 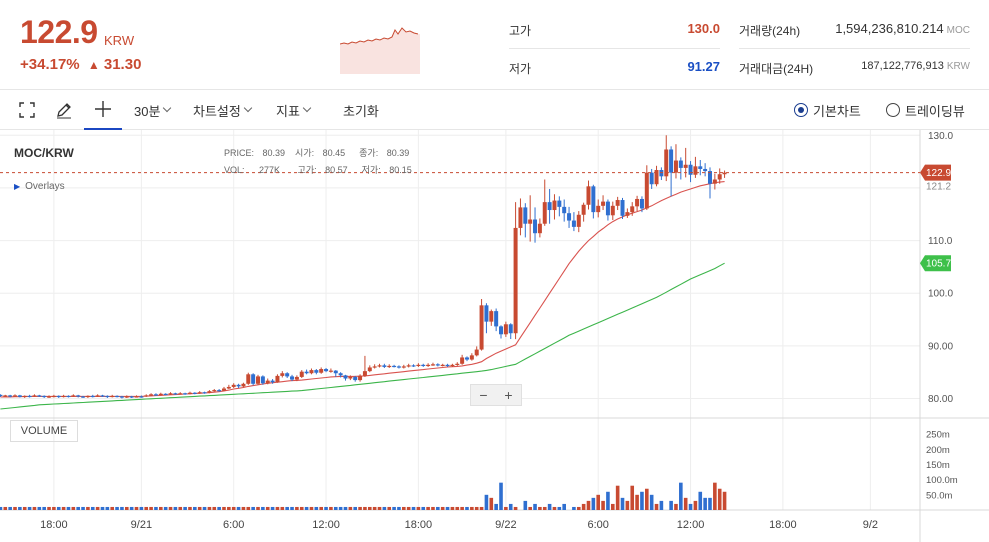 What do you see at coordinates (935, 172) in the screenshot?
I see `last-price-tag-shape` at bounding box center [935, 172].